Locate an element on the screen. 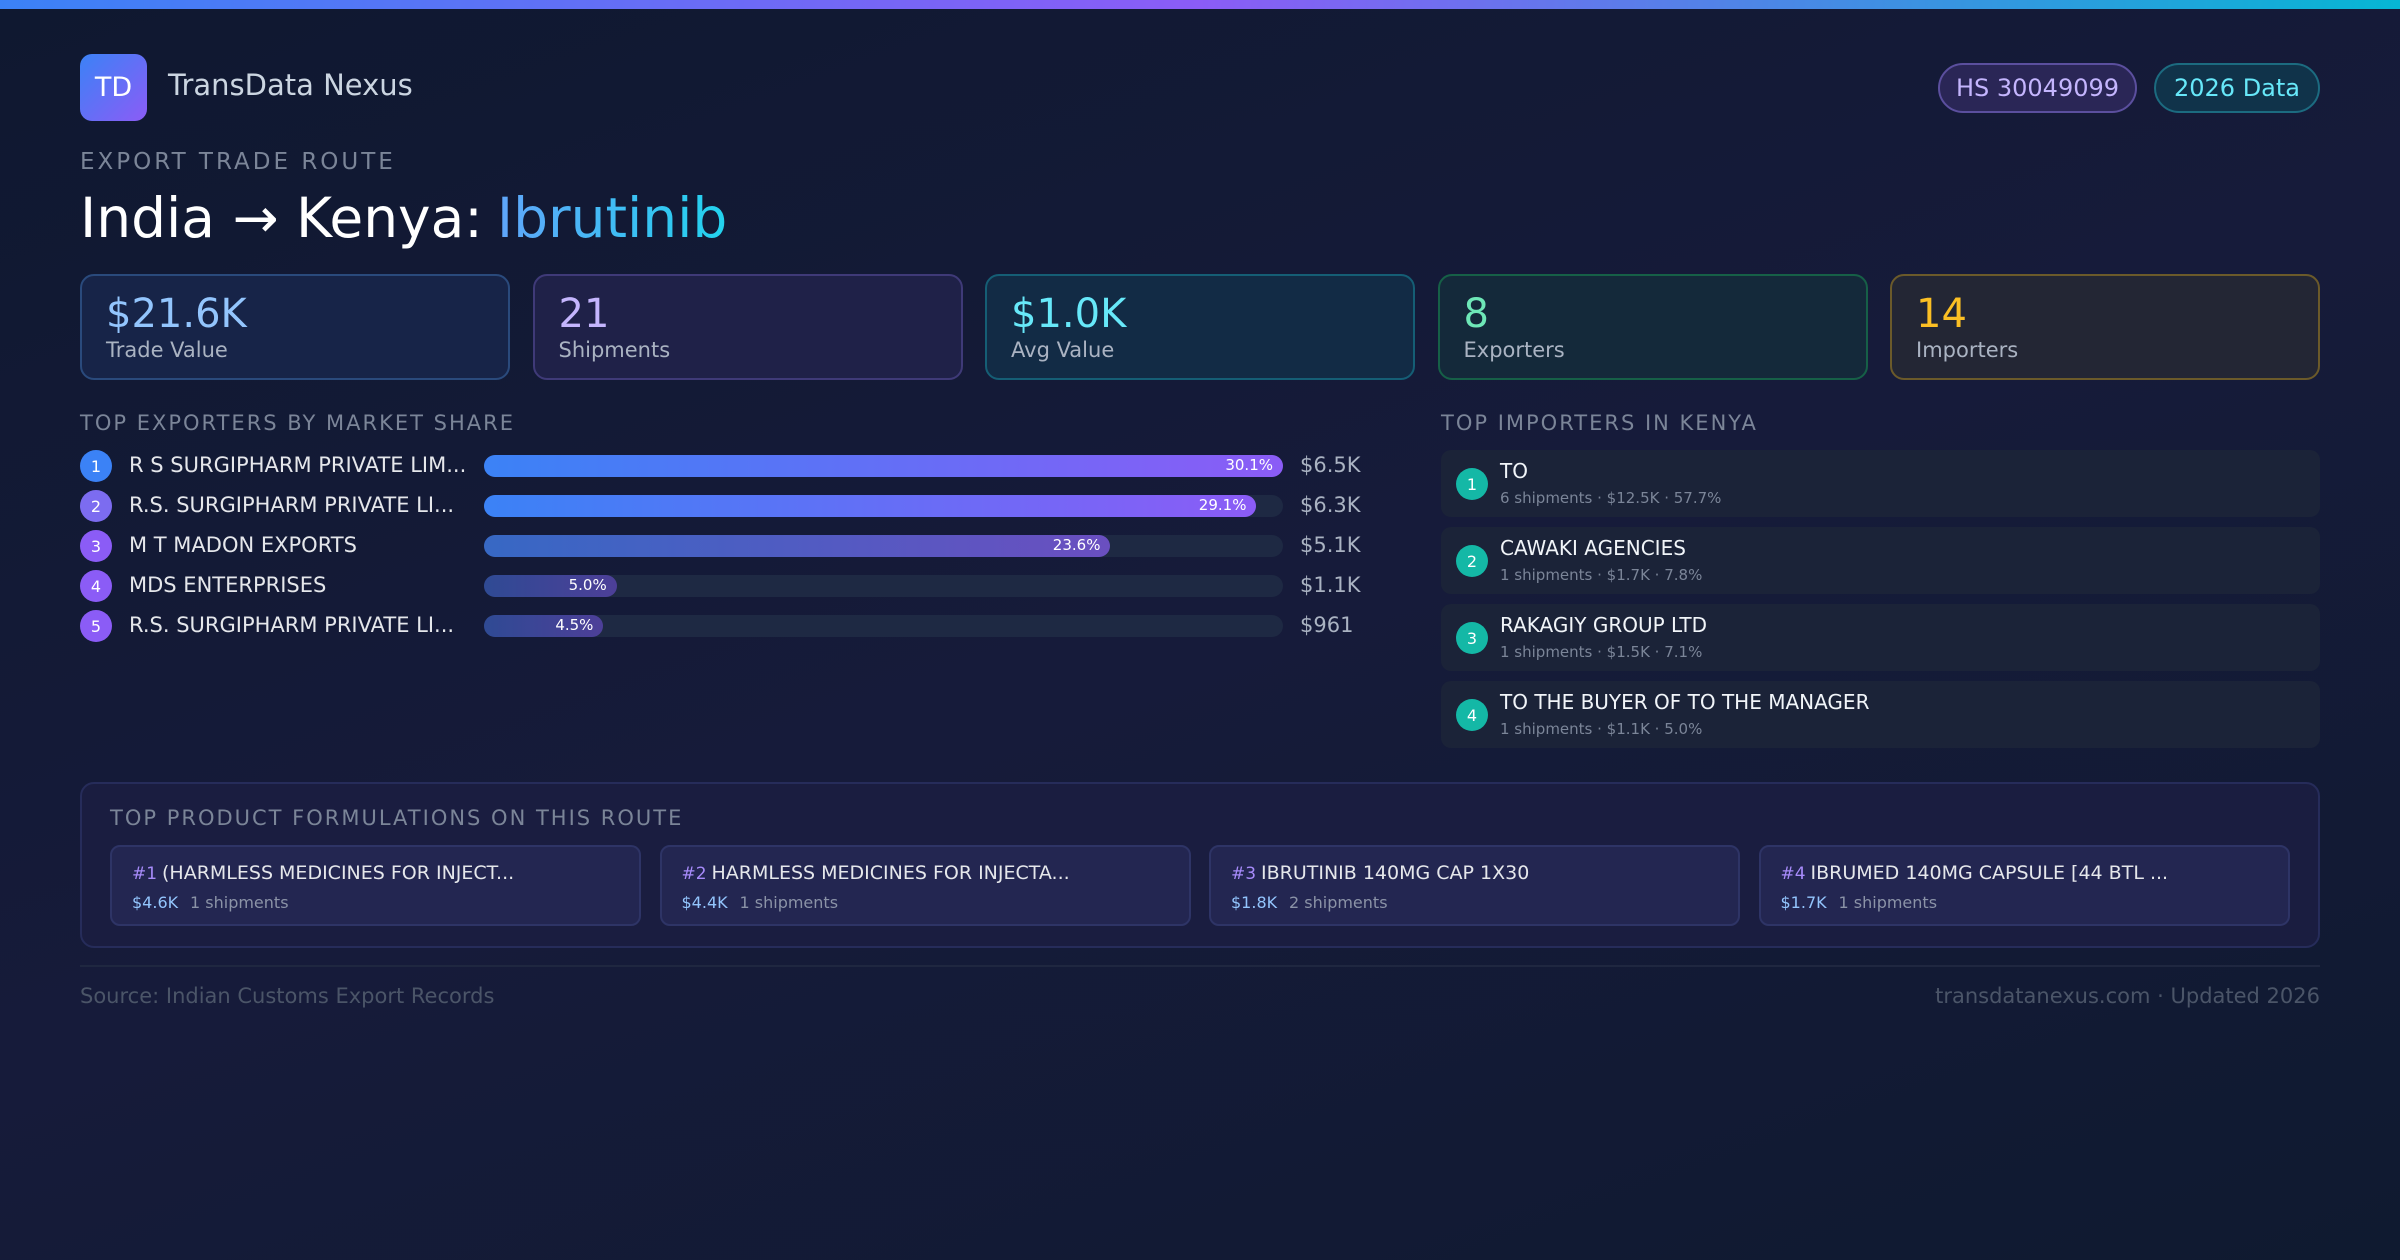 This screenshot has width=2400, height=1260. importer-name: TO THE BUYER OF TO THE MANAGER is located at coordinates (1685, 702).